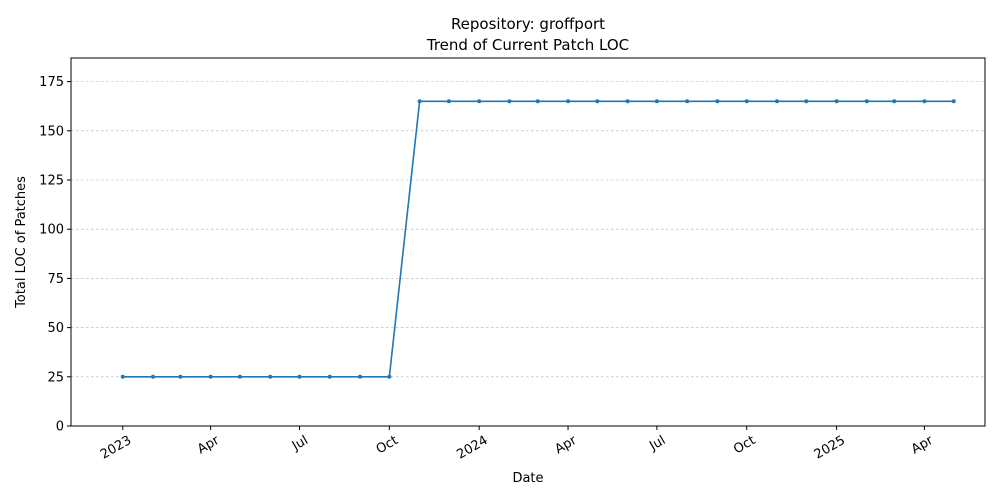 Image resolution: width=1000 pixels, height=500 pixels. I want to click on y-tick-label: 175, so click(51, 82).